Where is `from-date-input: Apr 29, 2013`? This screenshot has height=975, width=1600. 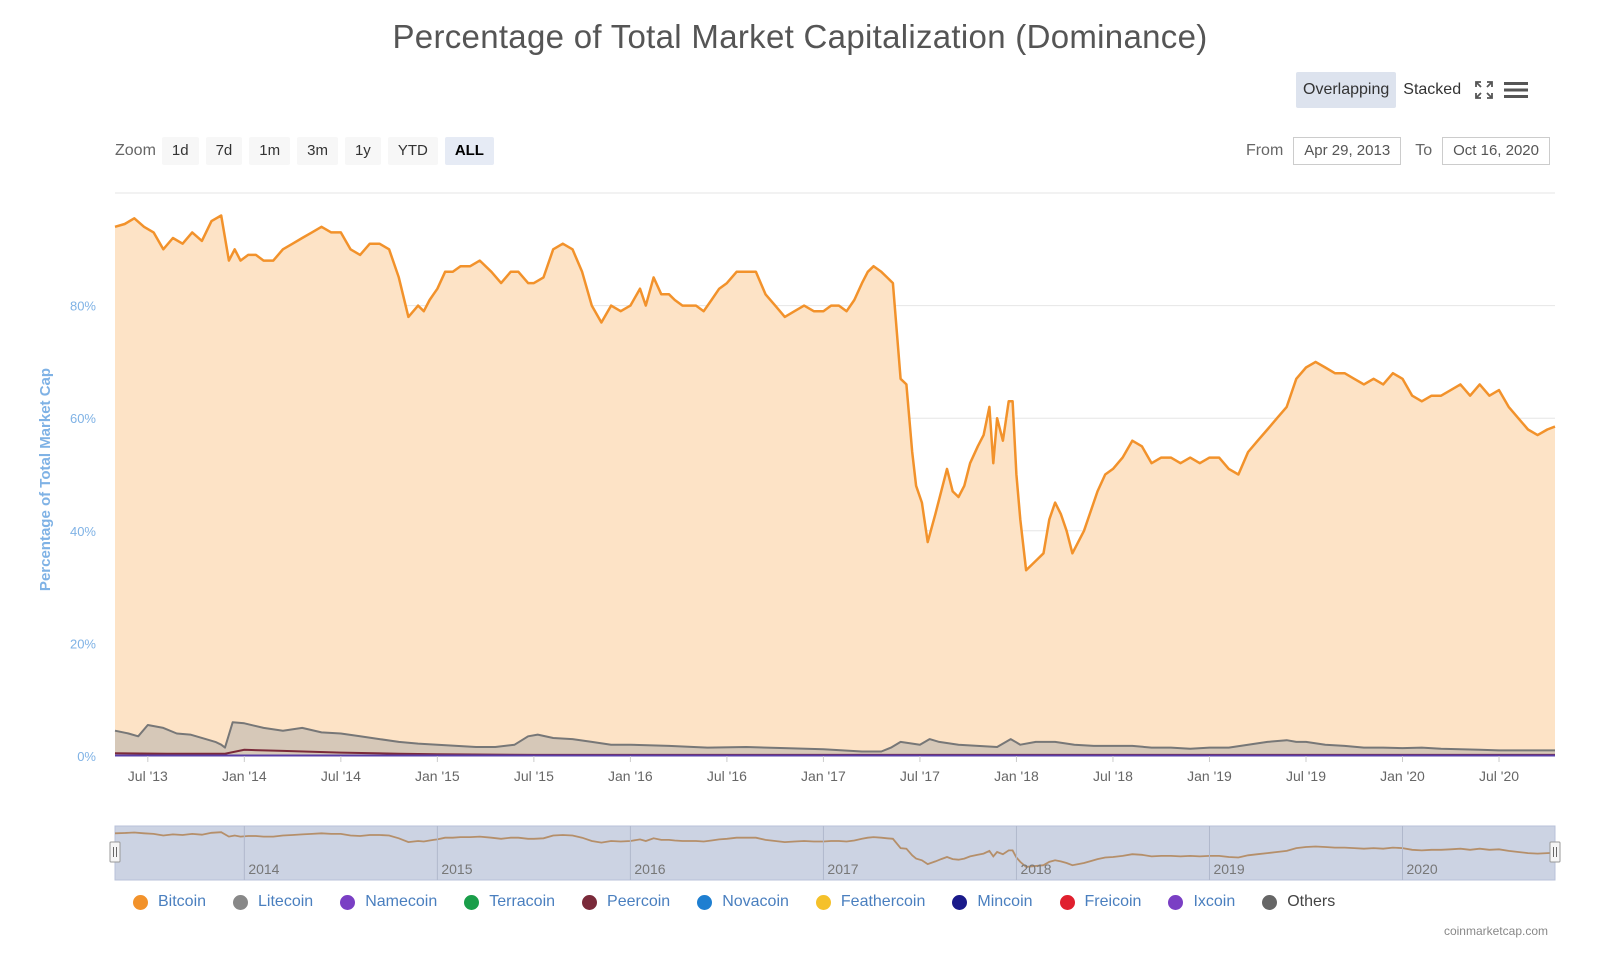
from-date-input: Apr 29, 2013 is located at coordinates (1347, 151).